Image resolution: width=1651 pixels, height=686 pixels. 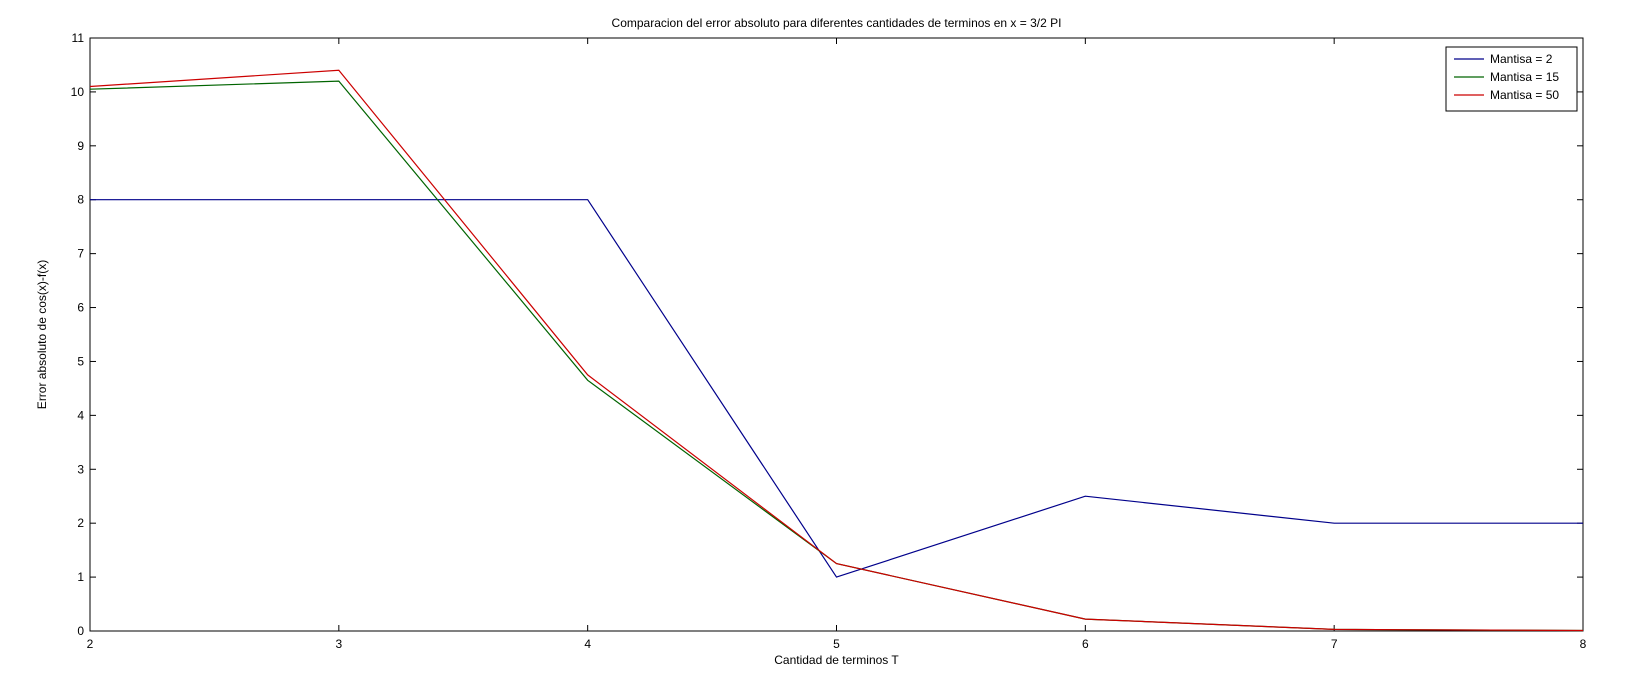 I want to click on y-tick-label: 2, so click(x=80, y=523).